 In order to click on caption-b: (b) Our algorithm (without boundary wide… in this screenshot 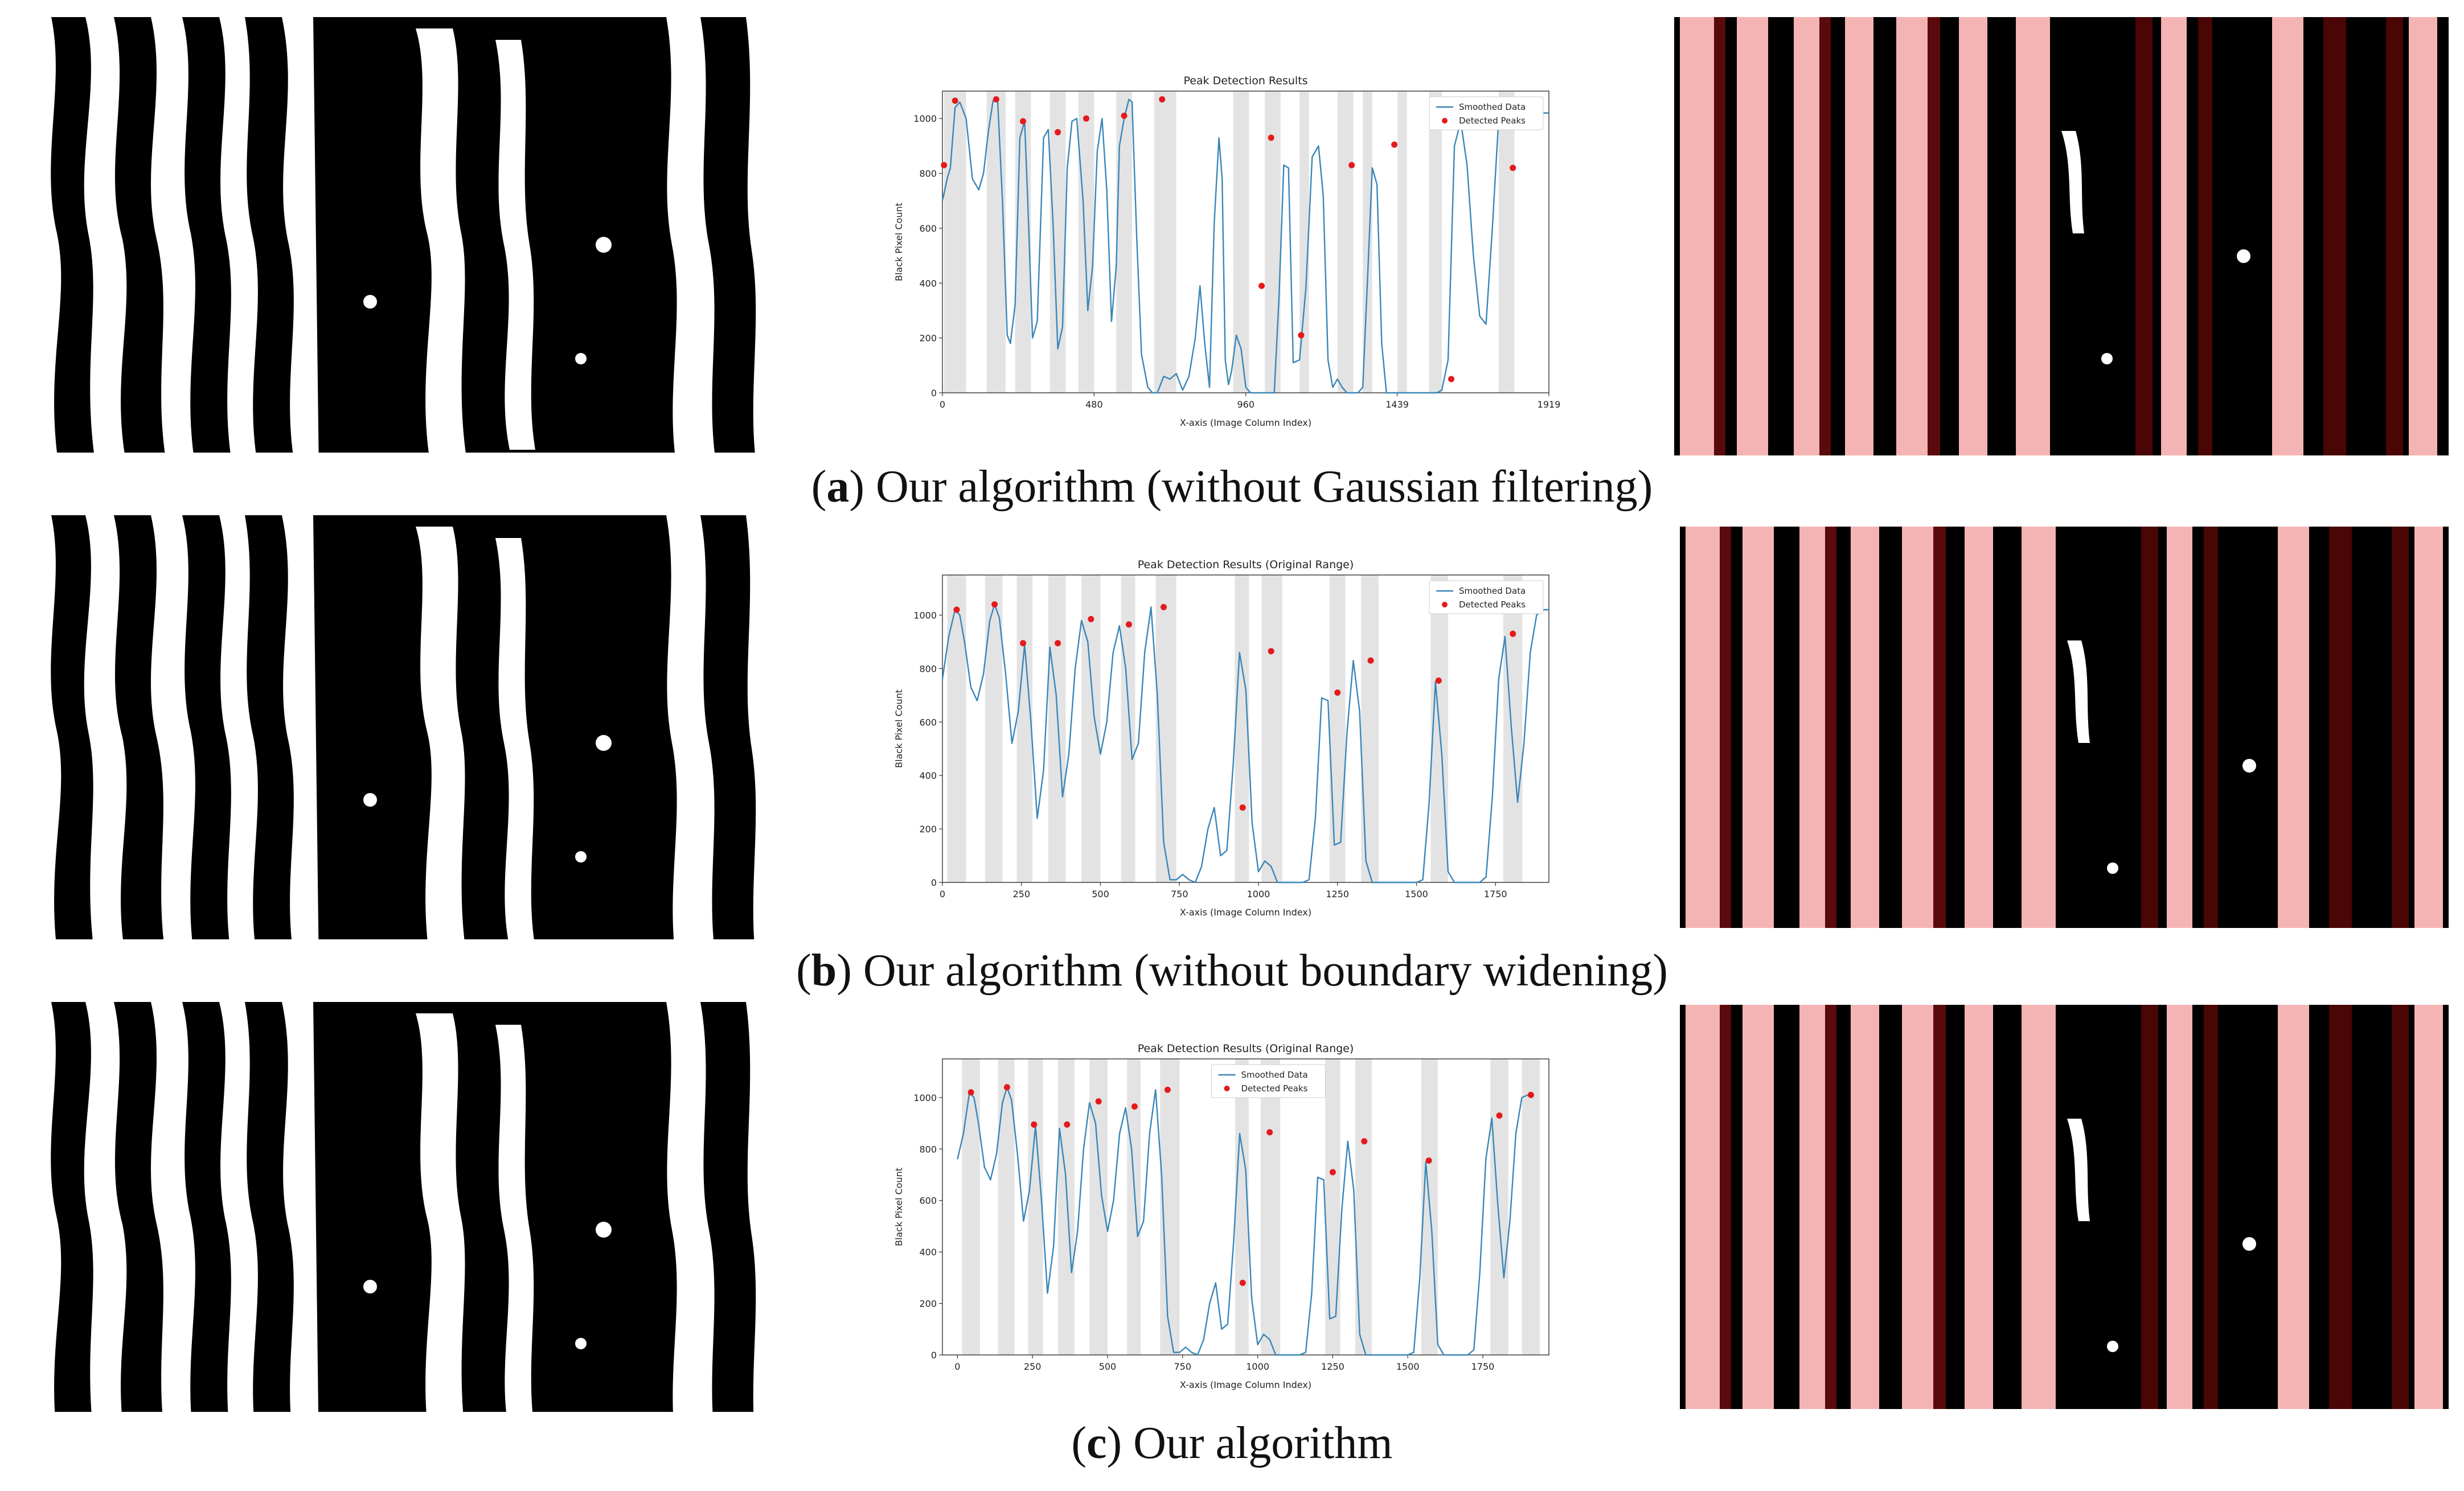, I will do `click(1232, 971)`.